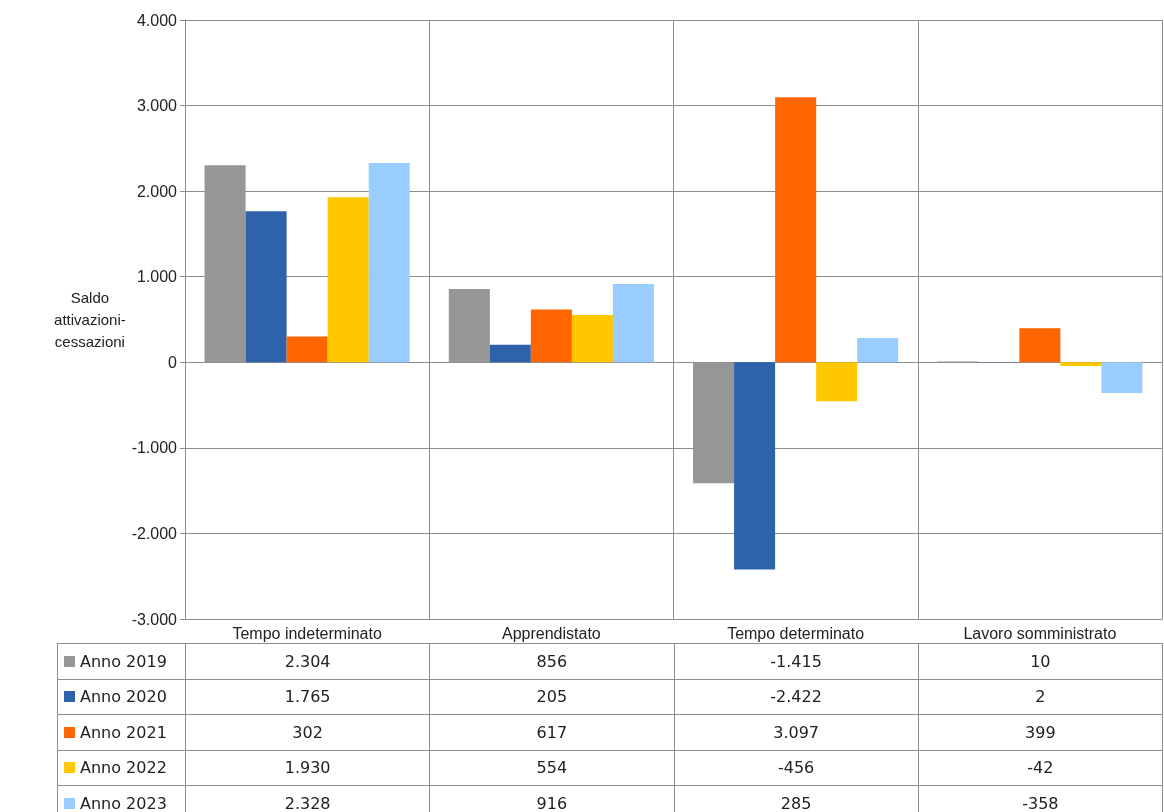 The image size is (1164, 812). What do you see at coordinates (551, 798) in the screenshot?
I see `data-label: 916` at bounding box center [551, 798].